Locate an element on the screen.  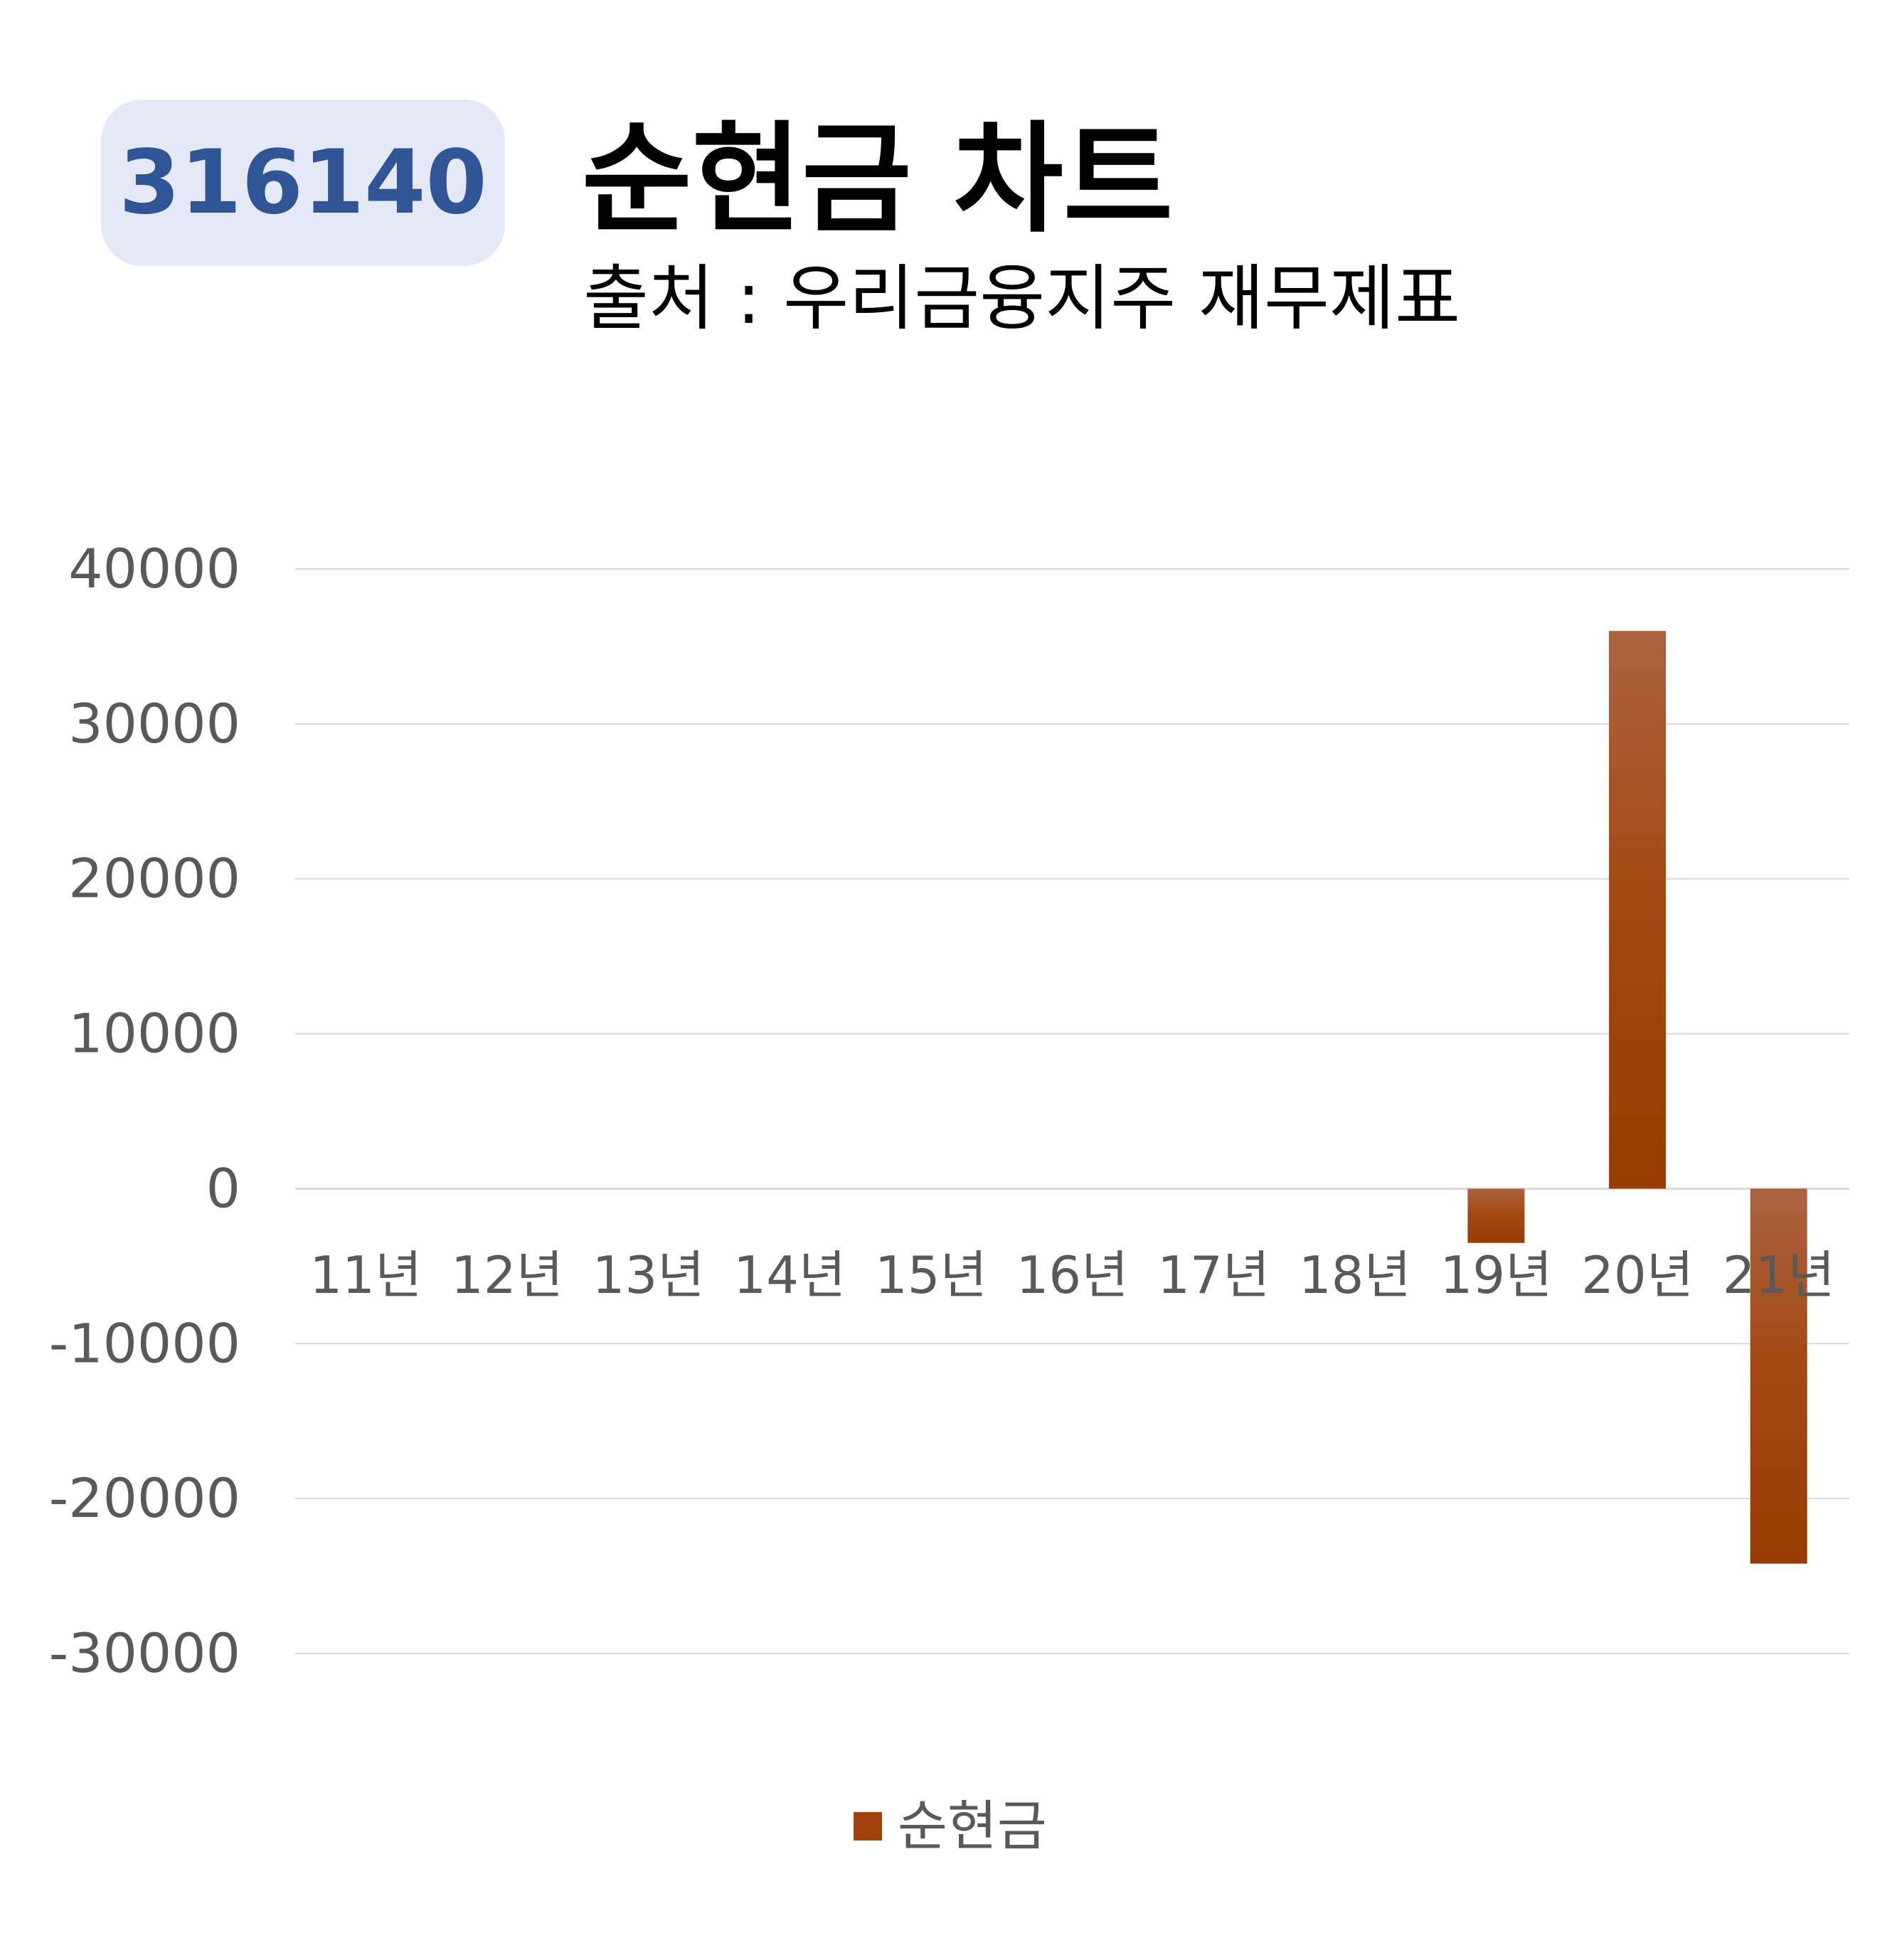
x-tick-label: 18년 is located at coordinates (1355, 1275).